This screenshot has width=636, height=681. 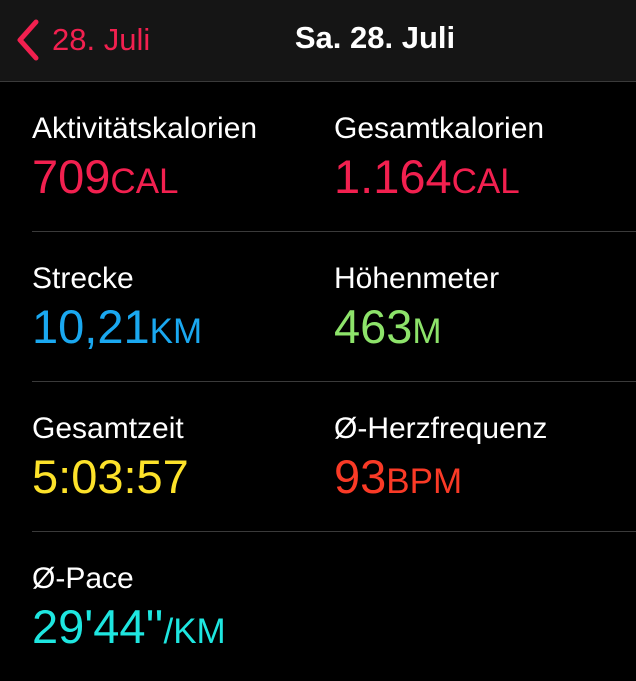 What do you see at coordinates (145, 128) in the screenshot?
I see `metric-label: Aktivitätskalorien` at bounding box center [145, 128].